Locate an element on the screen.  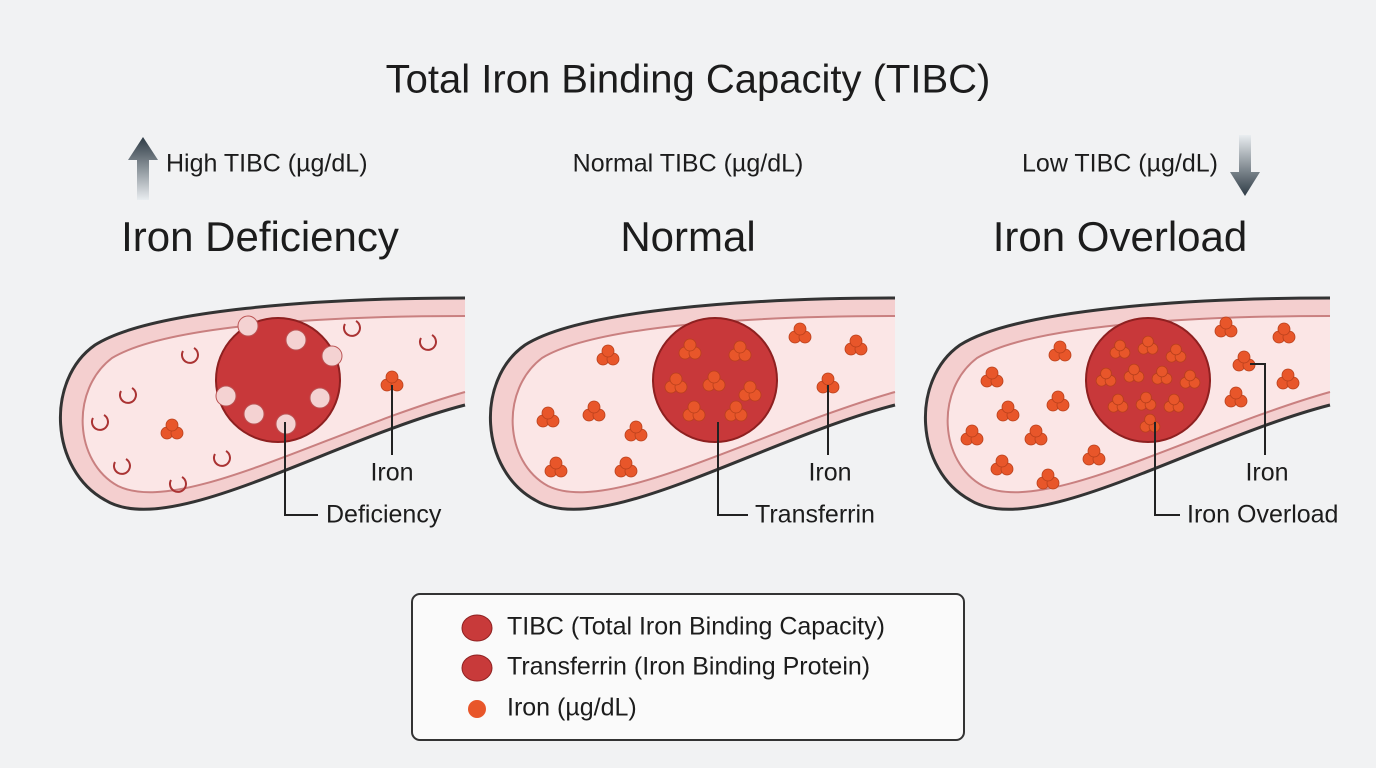
title: Total Iron Binding Capacity (TIBC) is located at coordinates (688, 80).